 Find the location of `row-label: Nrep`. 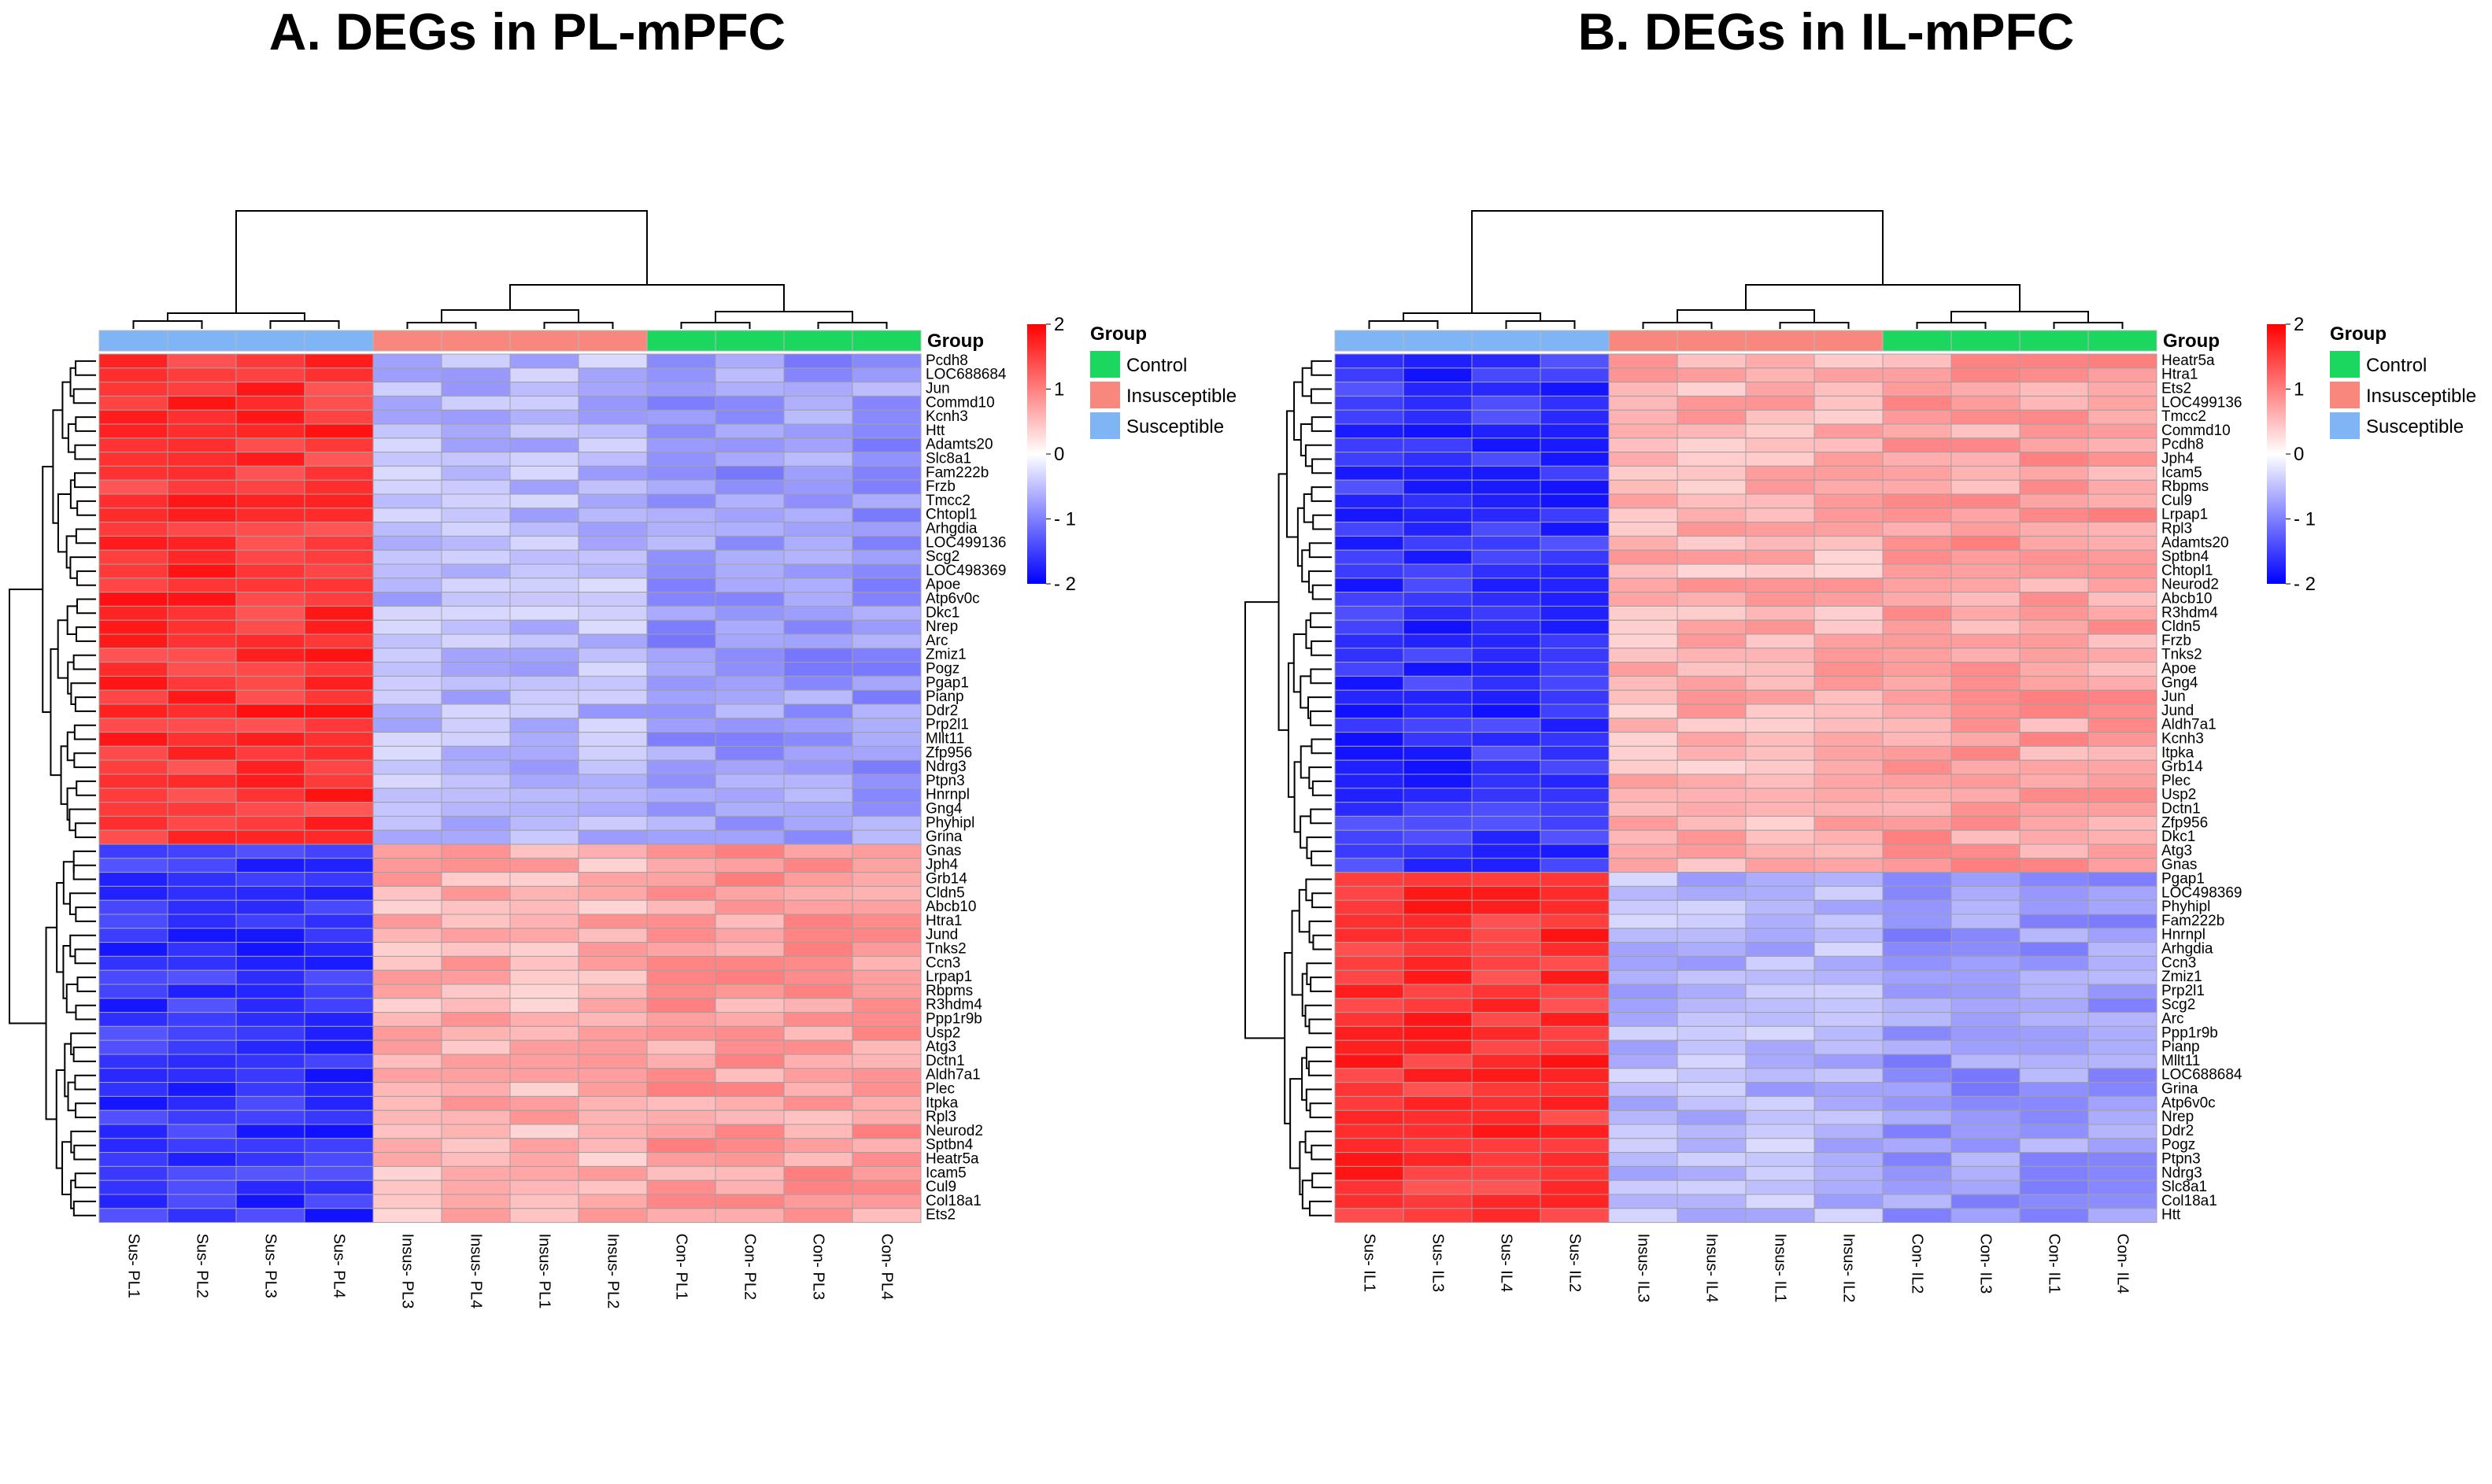

row-label: Nrep is located at coordinates (2177, 1117).